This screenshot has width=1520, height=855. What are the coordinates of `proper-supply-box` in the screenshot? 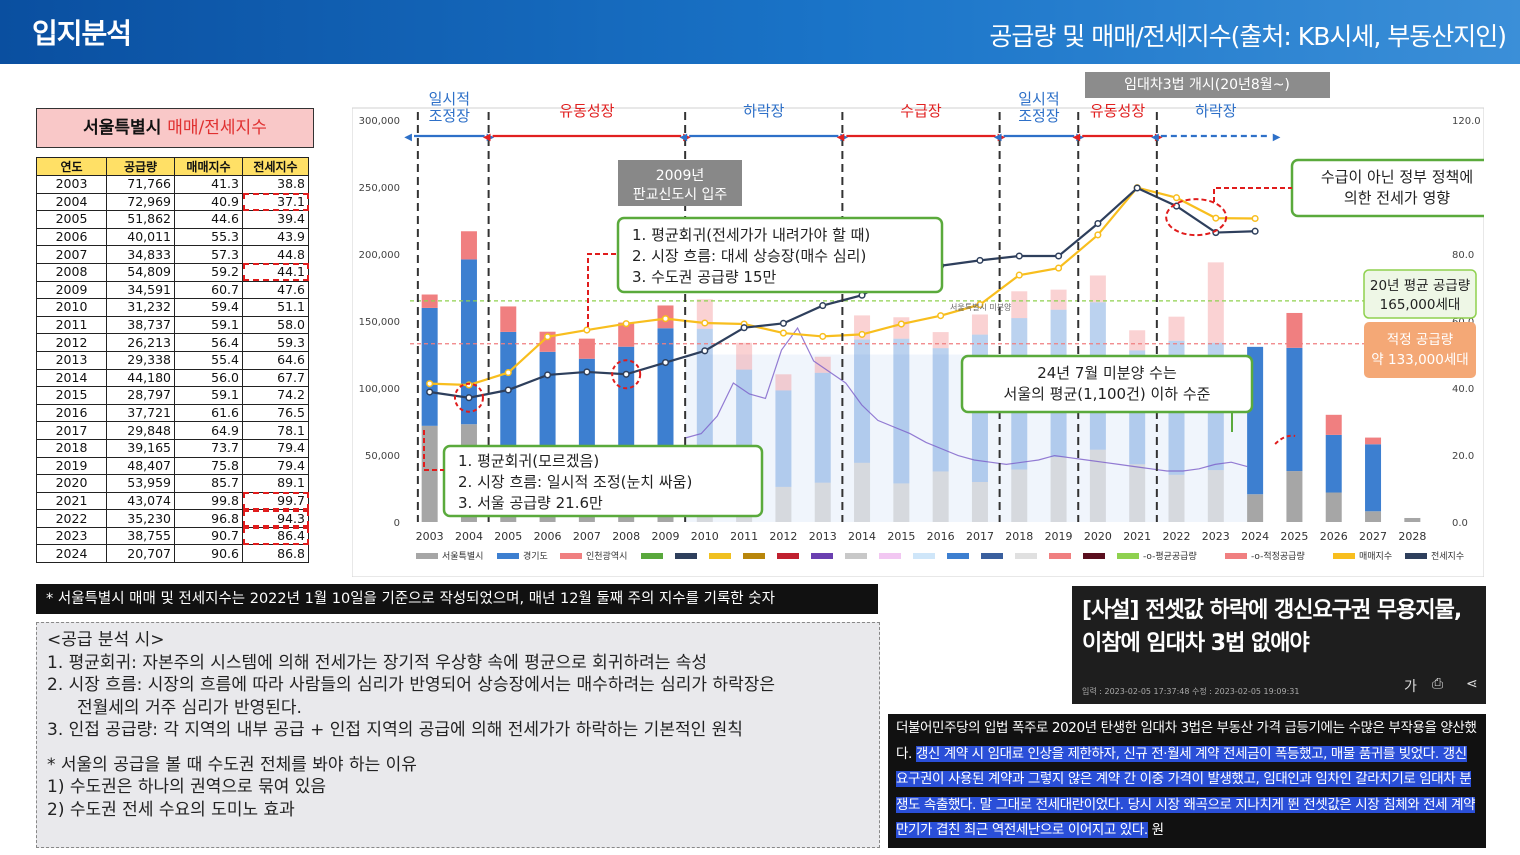 It's located at (1420, 350).